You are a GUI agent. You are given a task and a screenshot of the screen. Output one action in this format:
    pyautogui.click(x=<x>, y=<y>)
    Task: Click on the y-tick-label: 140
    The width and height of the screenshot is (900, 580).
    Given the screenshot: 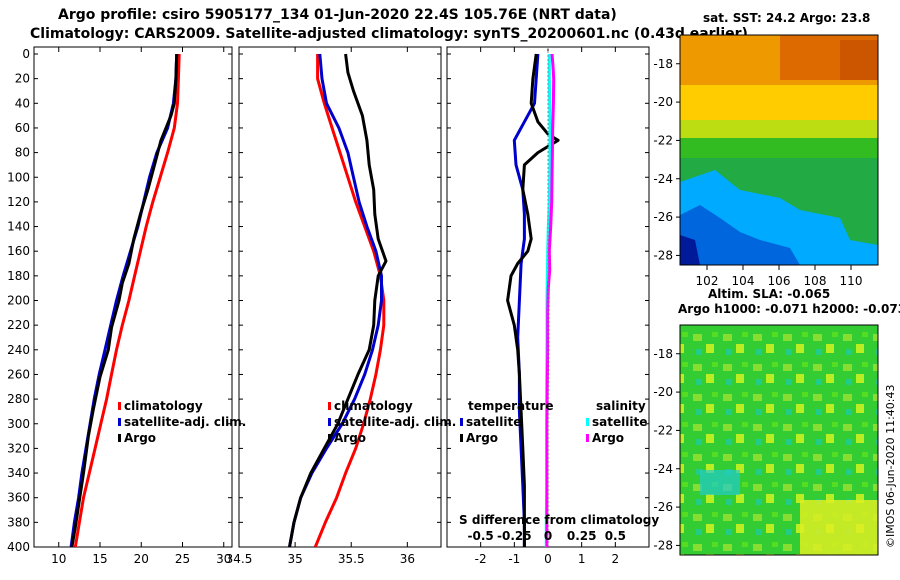 What is the action you would take?
    pyautogui.click(x=18, y=227)
    